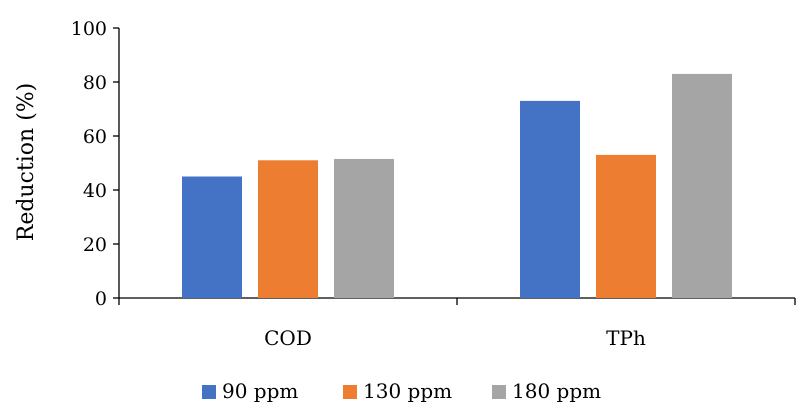  I want to click on category-labels: COD TPh, so click(455, 338).